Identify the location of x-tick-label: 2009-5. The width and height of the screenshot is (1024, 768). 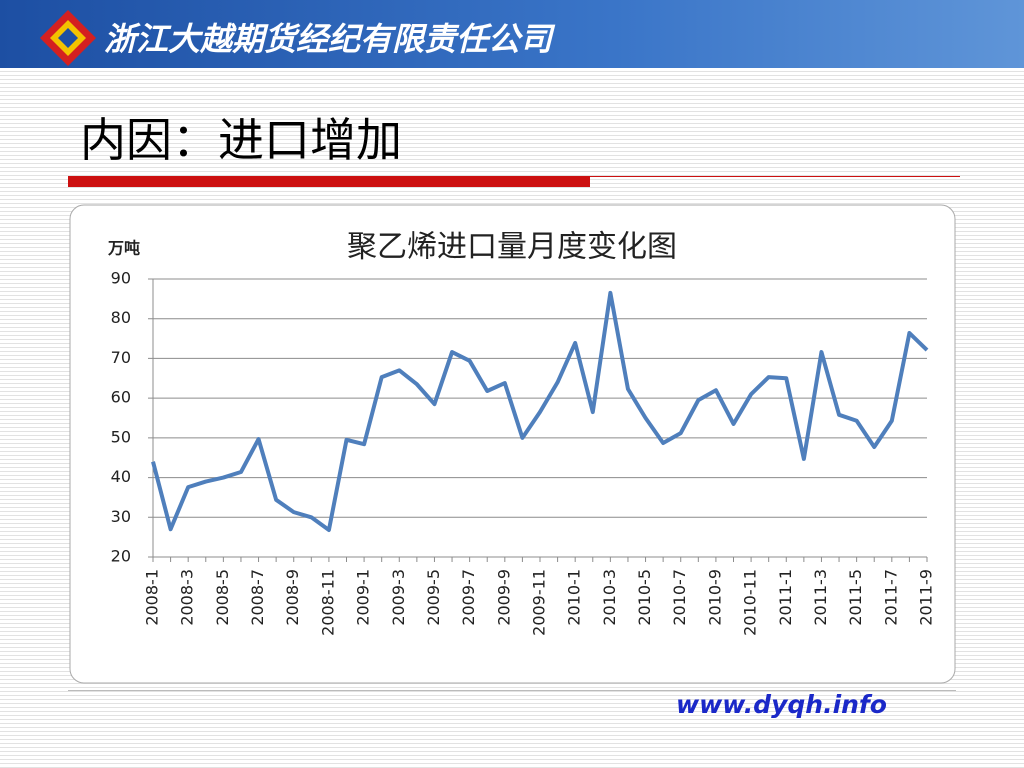
(433, 597).